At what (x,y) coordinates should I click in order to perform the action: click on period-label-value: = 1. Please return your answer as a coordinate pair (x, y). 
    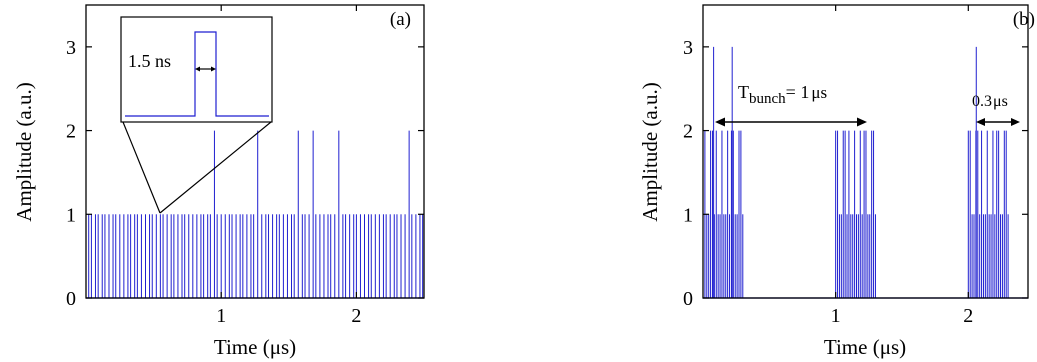
    Looking at the image, I should click on (798, 92).